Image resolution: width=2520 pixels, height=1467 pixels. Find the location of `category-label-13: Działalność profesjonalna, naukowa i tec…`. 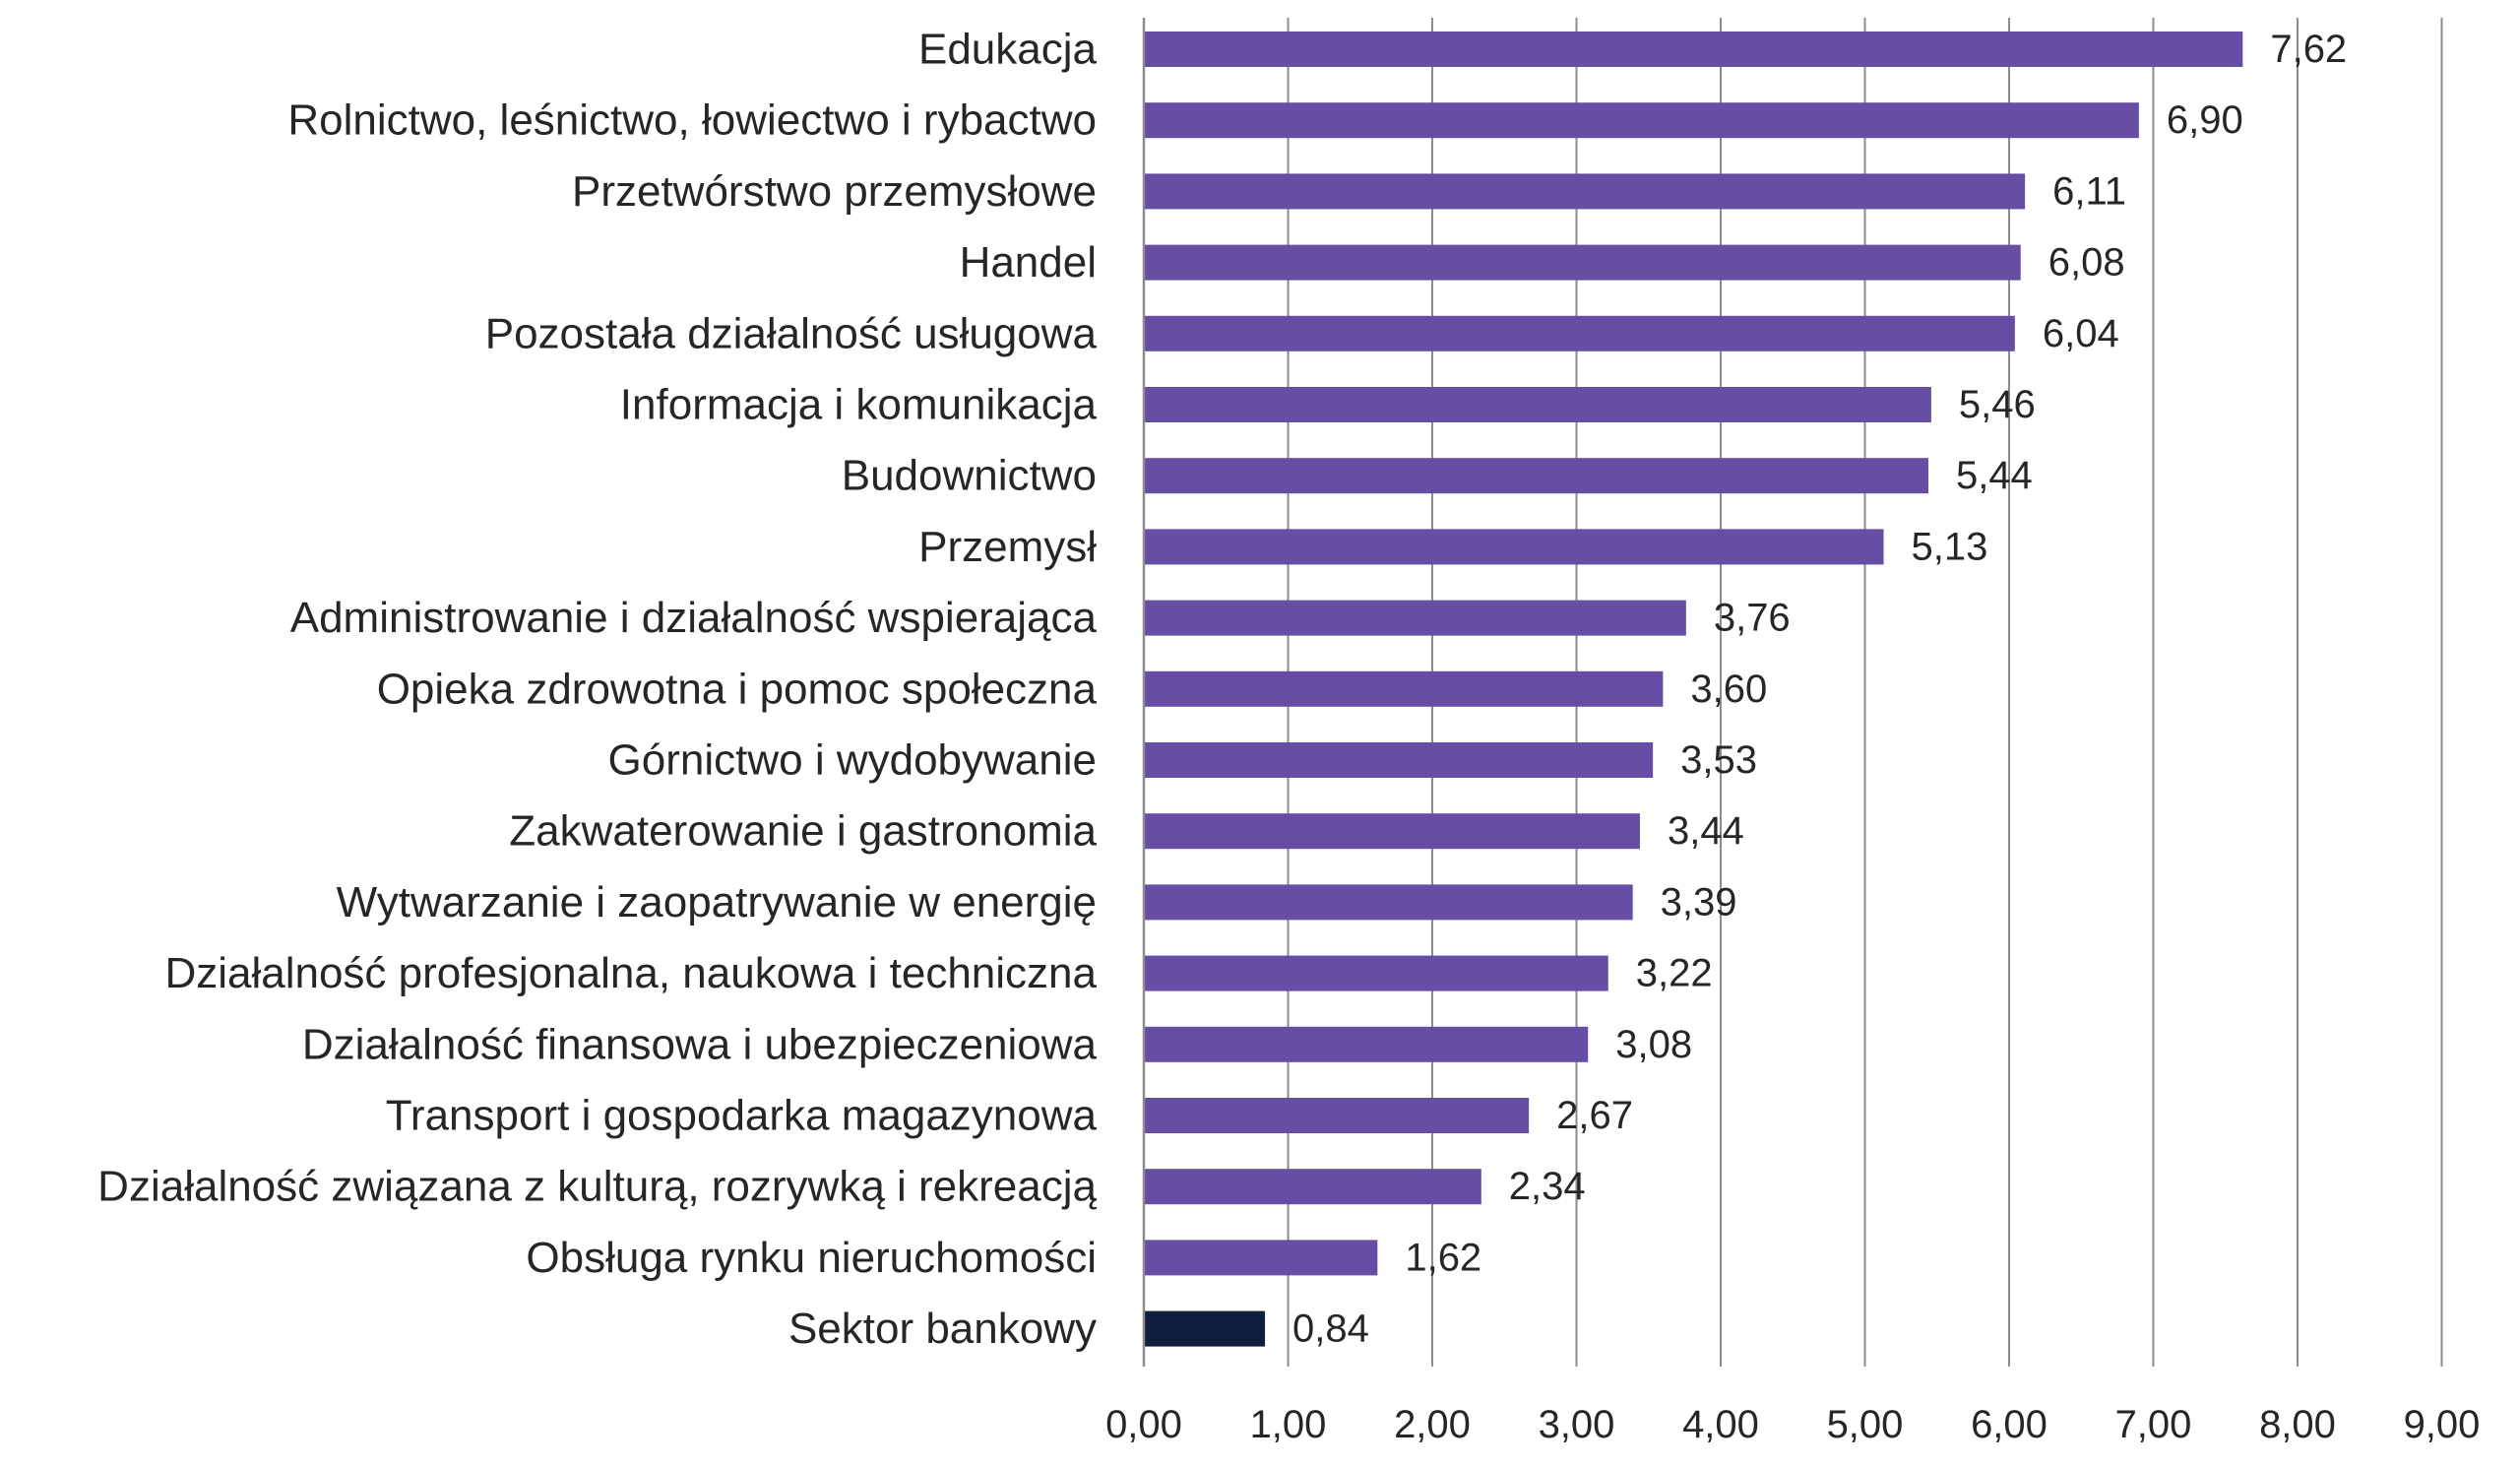

category-label-13: Działalność profesjonalna, naukowa i tec… is located at coordinates (630, 973).